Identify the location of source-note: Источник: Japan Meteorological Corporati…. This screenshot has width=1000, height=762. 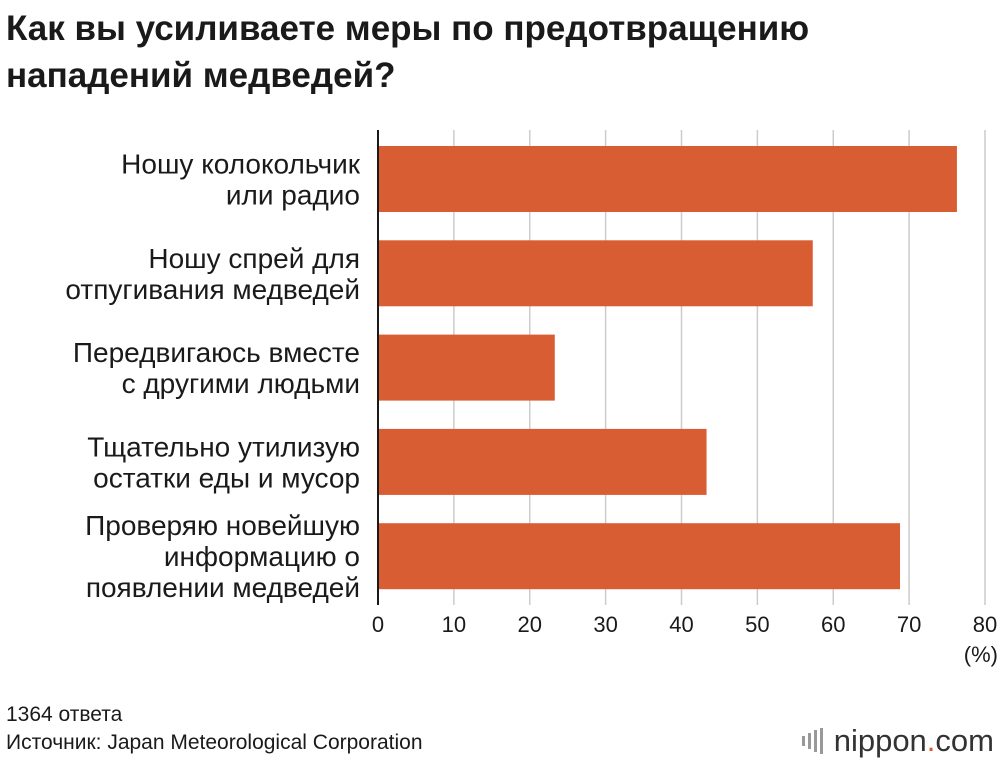
(214, 742).